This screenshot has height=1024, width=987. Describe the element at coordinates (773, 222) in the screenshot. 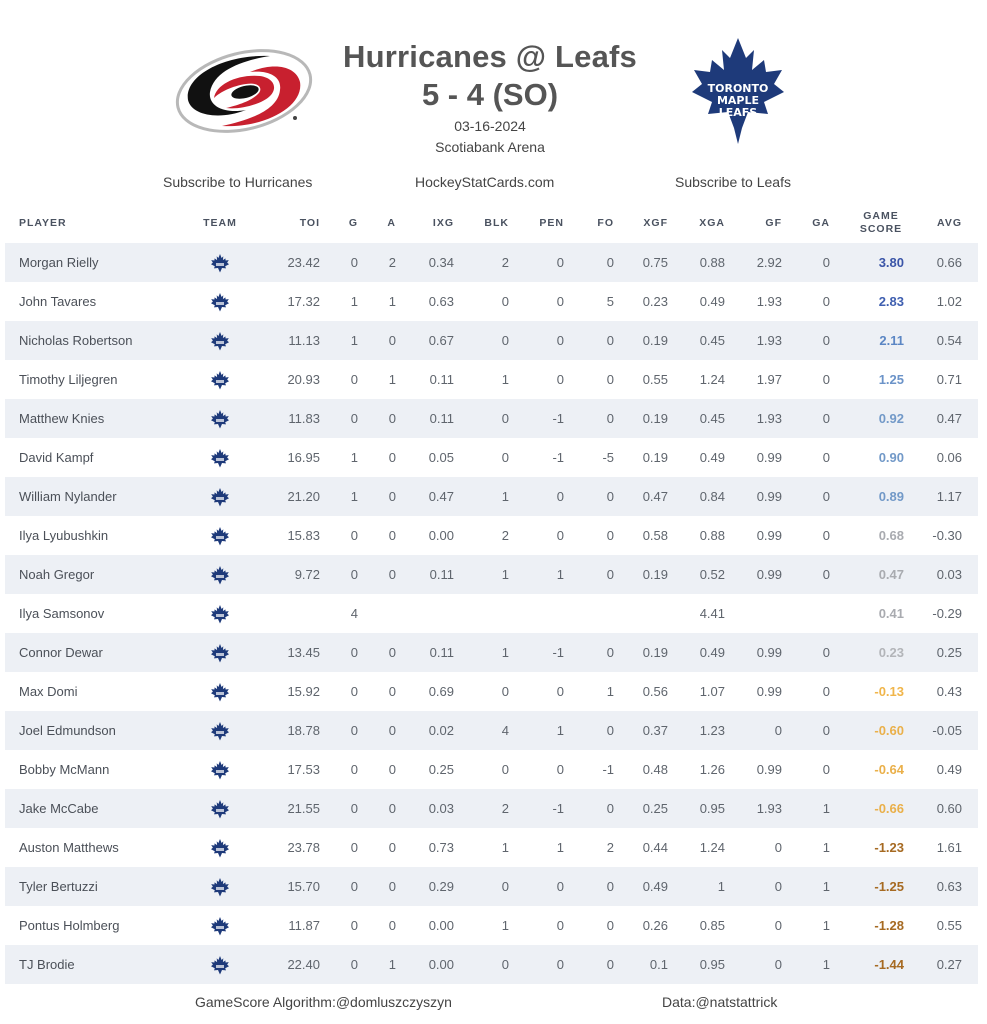

I see `col-header-gf: GF` at that location.